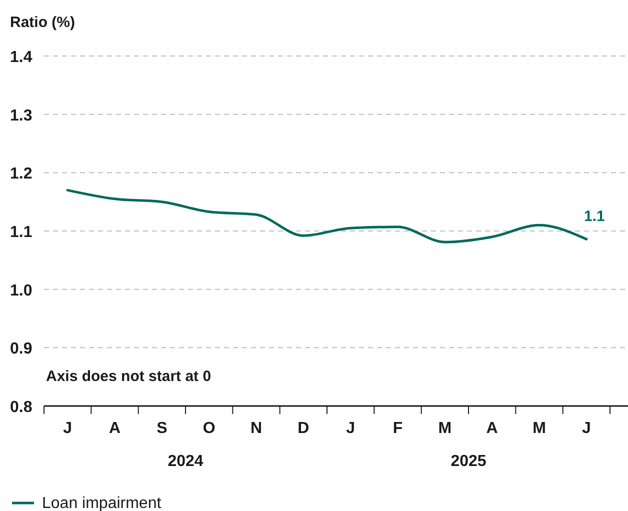  I want to click on x-tick-label: S, so click(162, 428).